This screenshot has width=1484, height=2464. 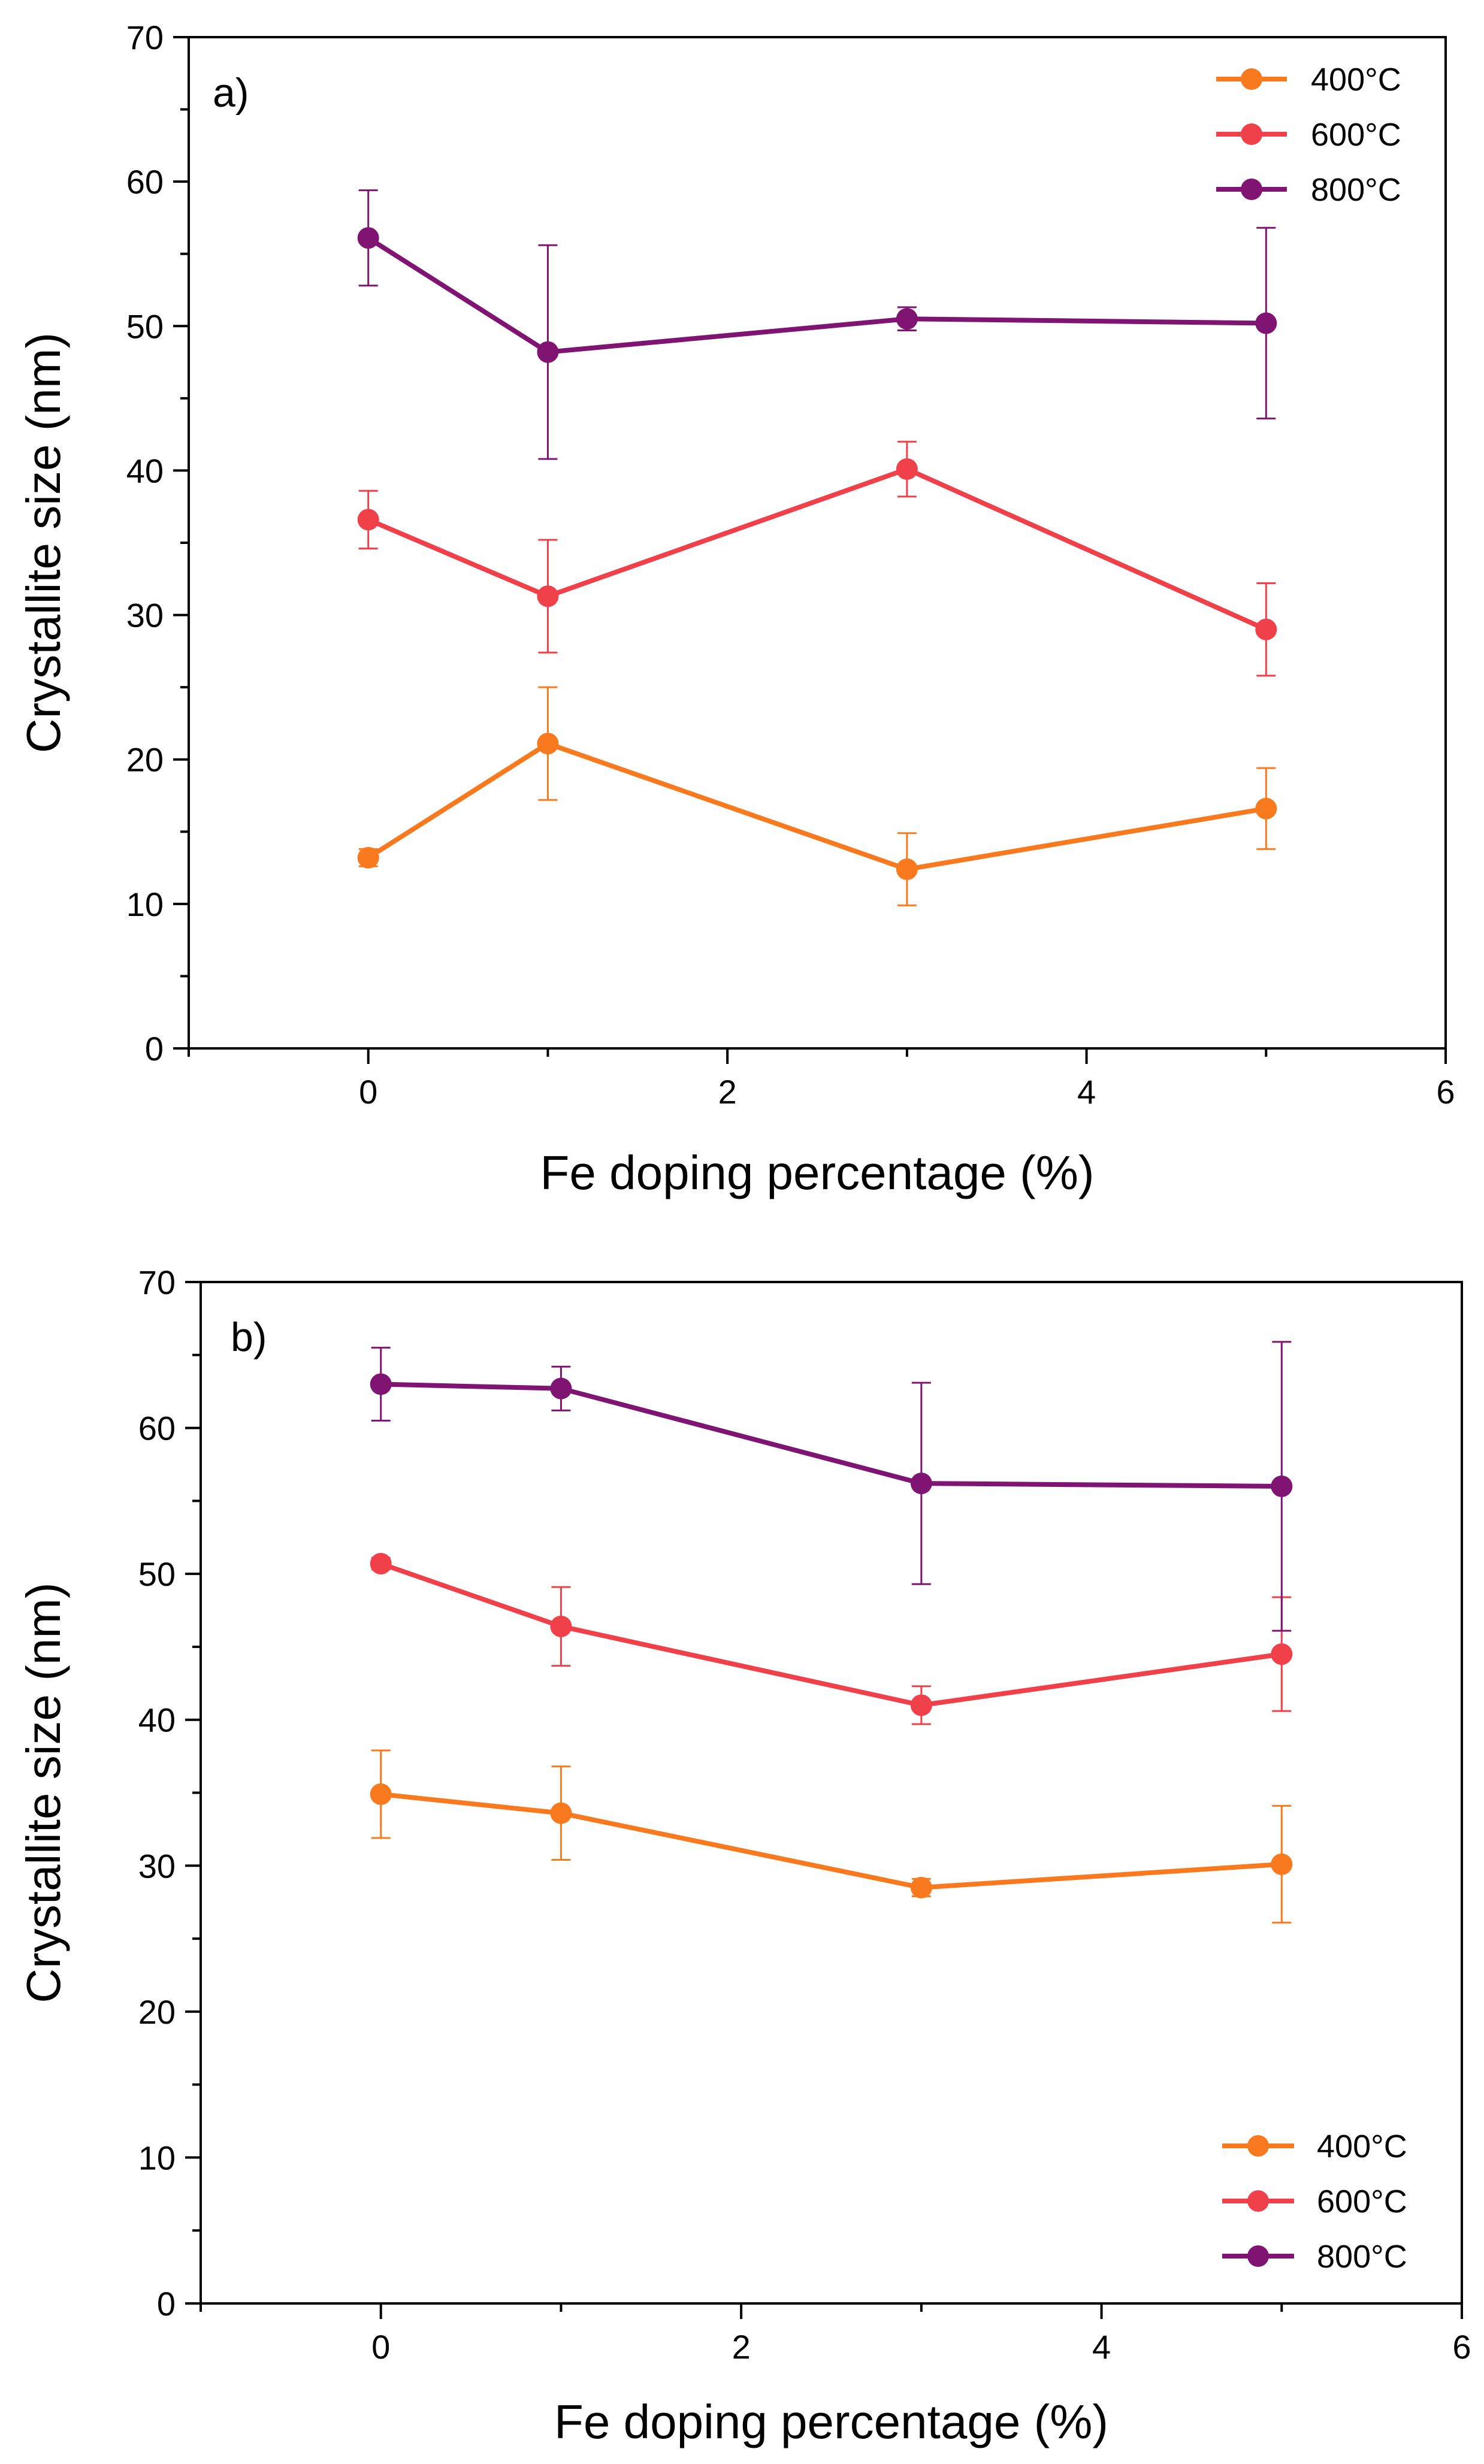 I want to click on panel-label: b), so click(x=249, y=1337).